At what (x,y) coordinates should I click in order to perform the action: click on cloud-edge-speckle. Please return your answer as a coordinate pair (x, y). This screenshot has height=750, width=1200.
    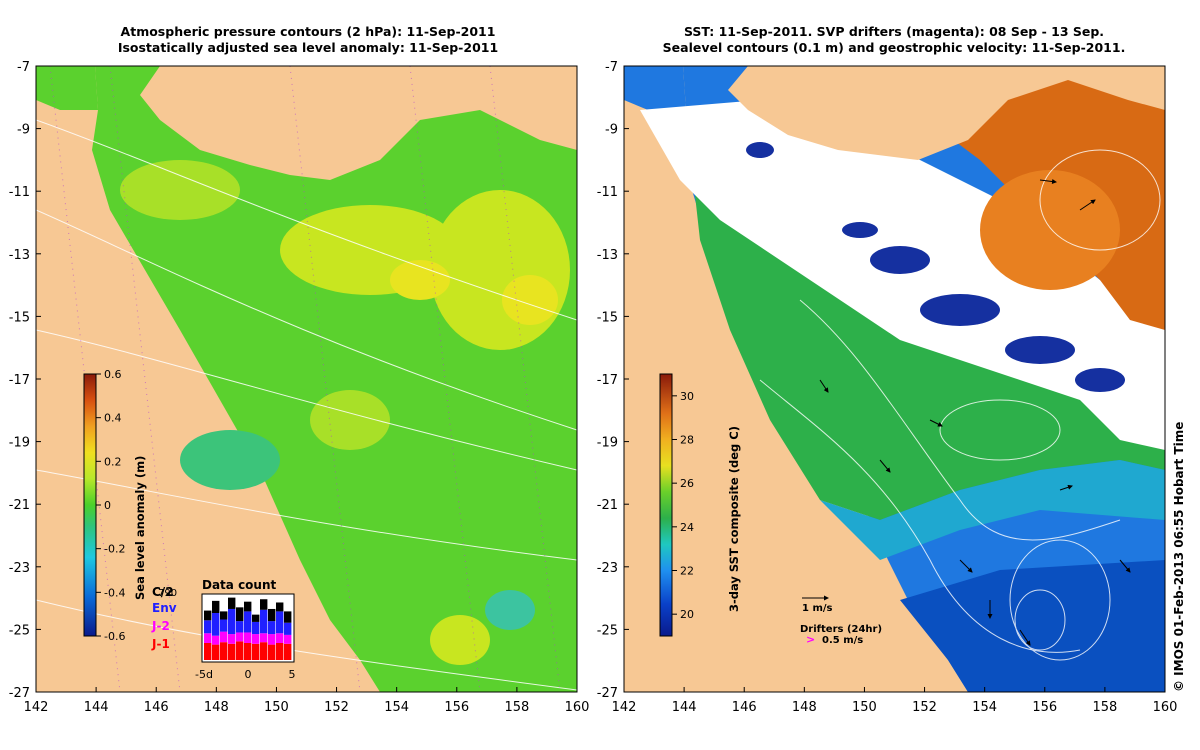
    Looking at the image, I should click on (935, 267).